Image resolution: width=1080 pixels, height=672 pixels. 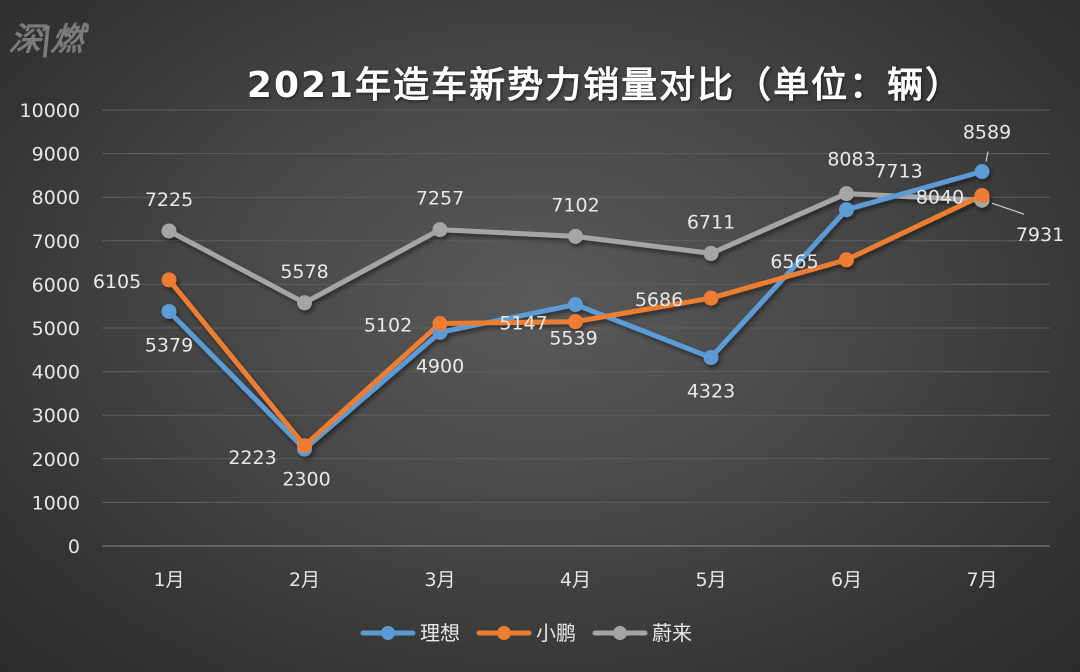 What do you see at coordinates (306, 480) in the screenshot?
I see `data-label: 2300` at bounding box center [306, 480].